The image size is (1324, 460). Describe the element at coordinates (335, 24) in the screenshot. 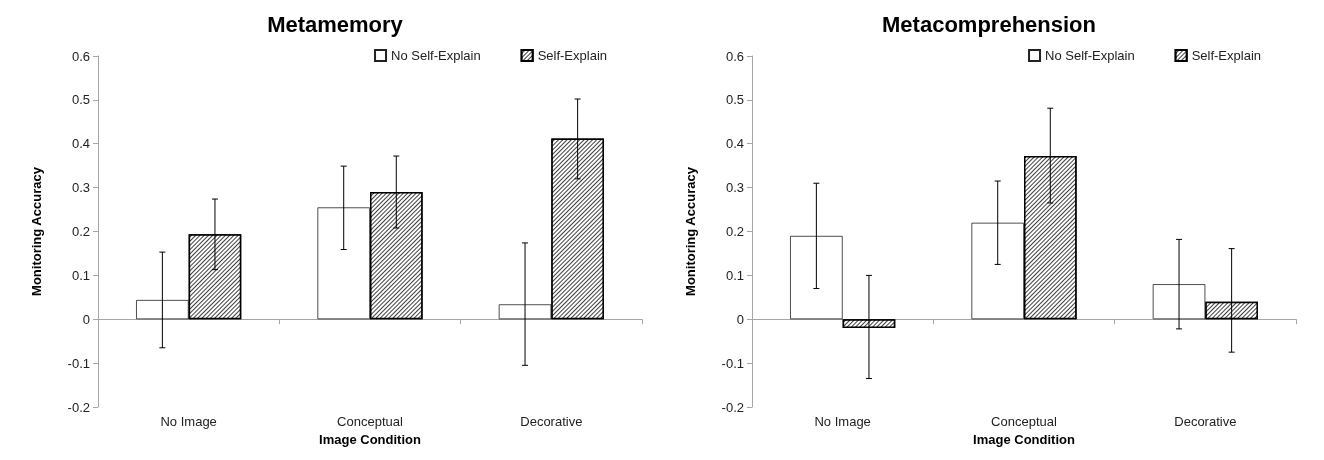

I see `chart-title: Metamemory` at that location.